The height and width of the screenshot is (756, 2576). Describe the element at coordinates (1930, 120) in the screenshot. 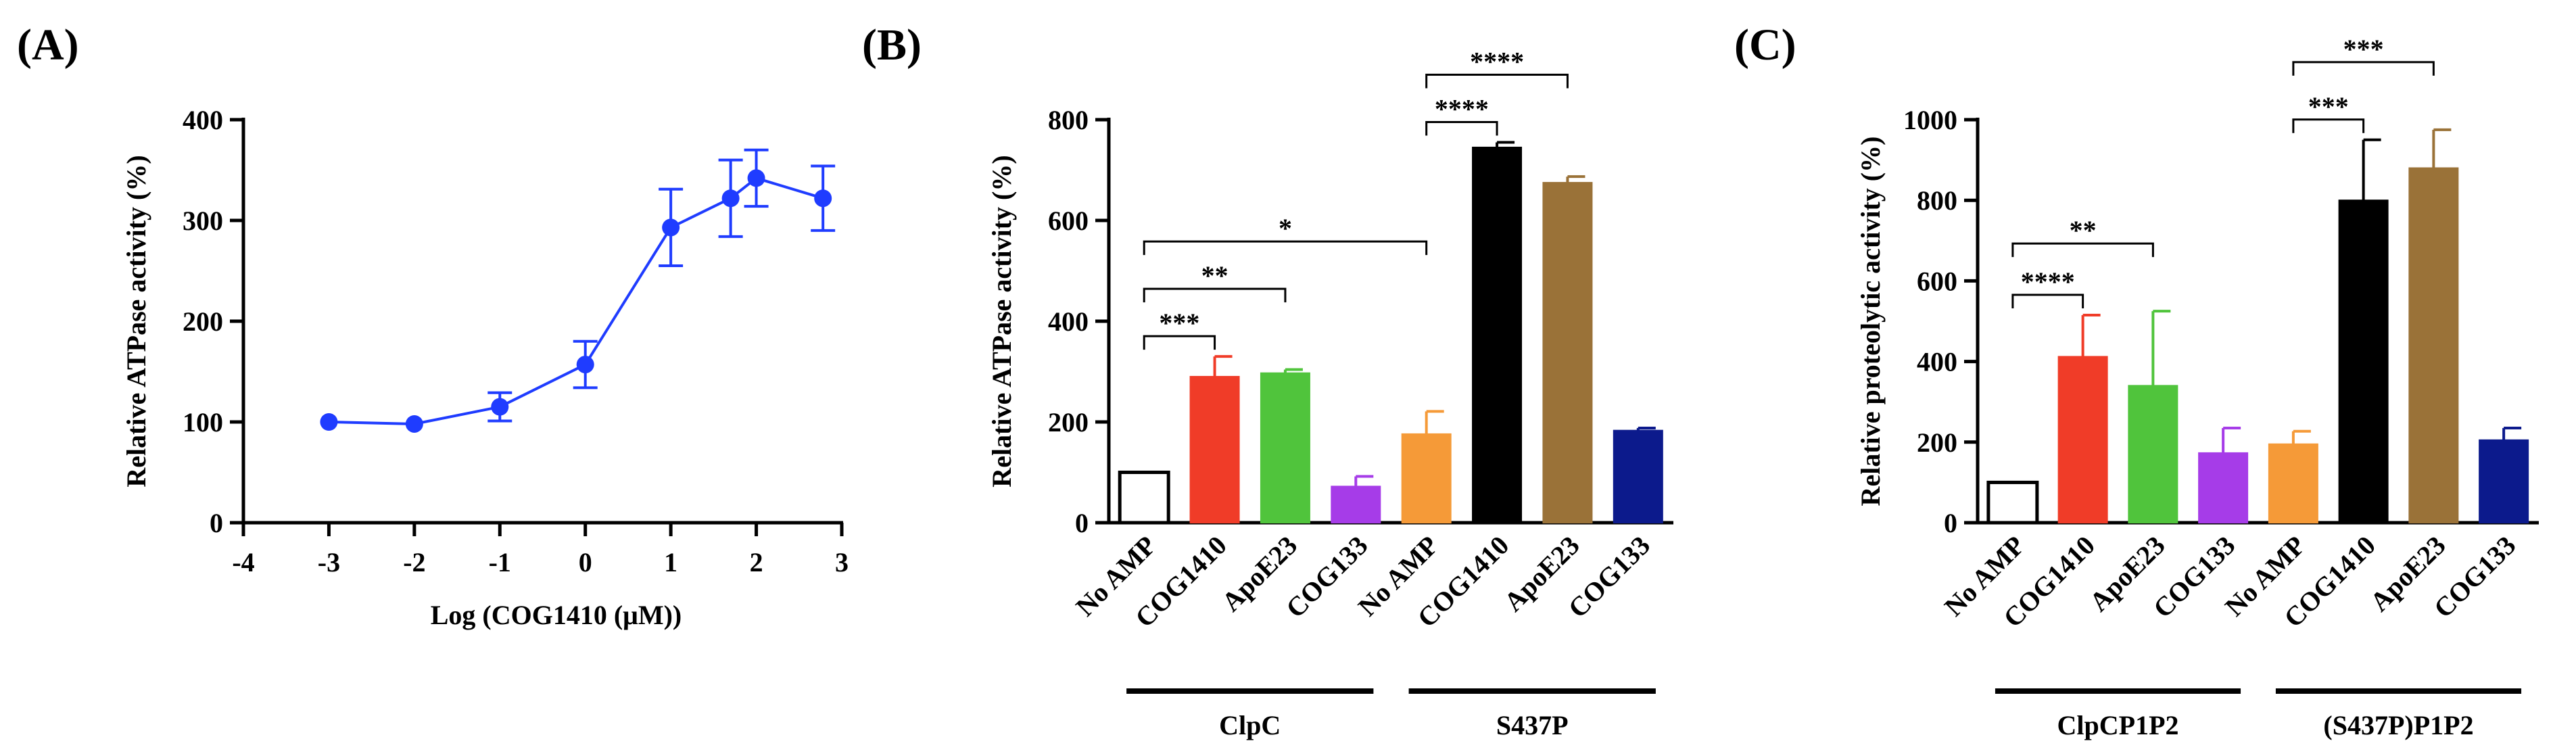

I see `y-tick-label: 1000` at that location.